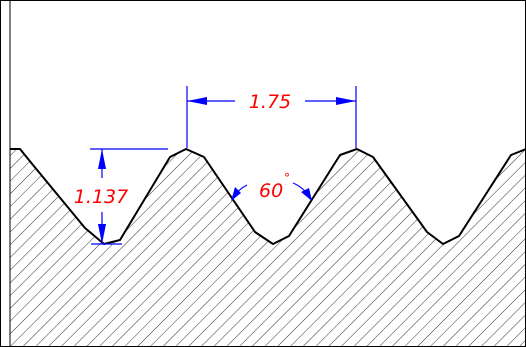 This screenshot has width=526, height=347. Describe the element at coordinates (236, 194) in the screenshot. I see `angle-arrowhead-left` at that location.